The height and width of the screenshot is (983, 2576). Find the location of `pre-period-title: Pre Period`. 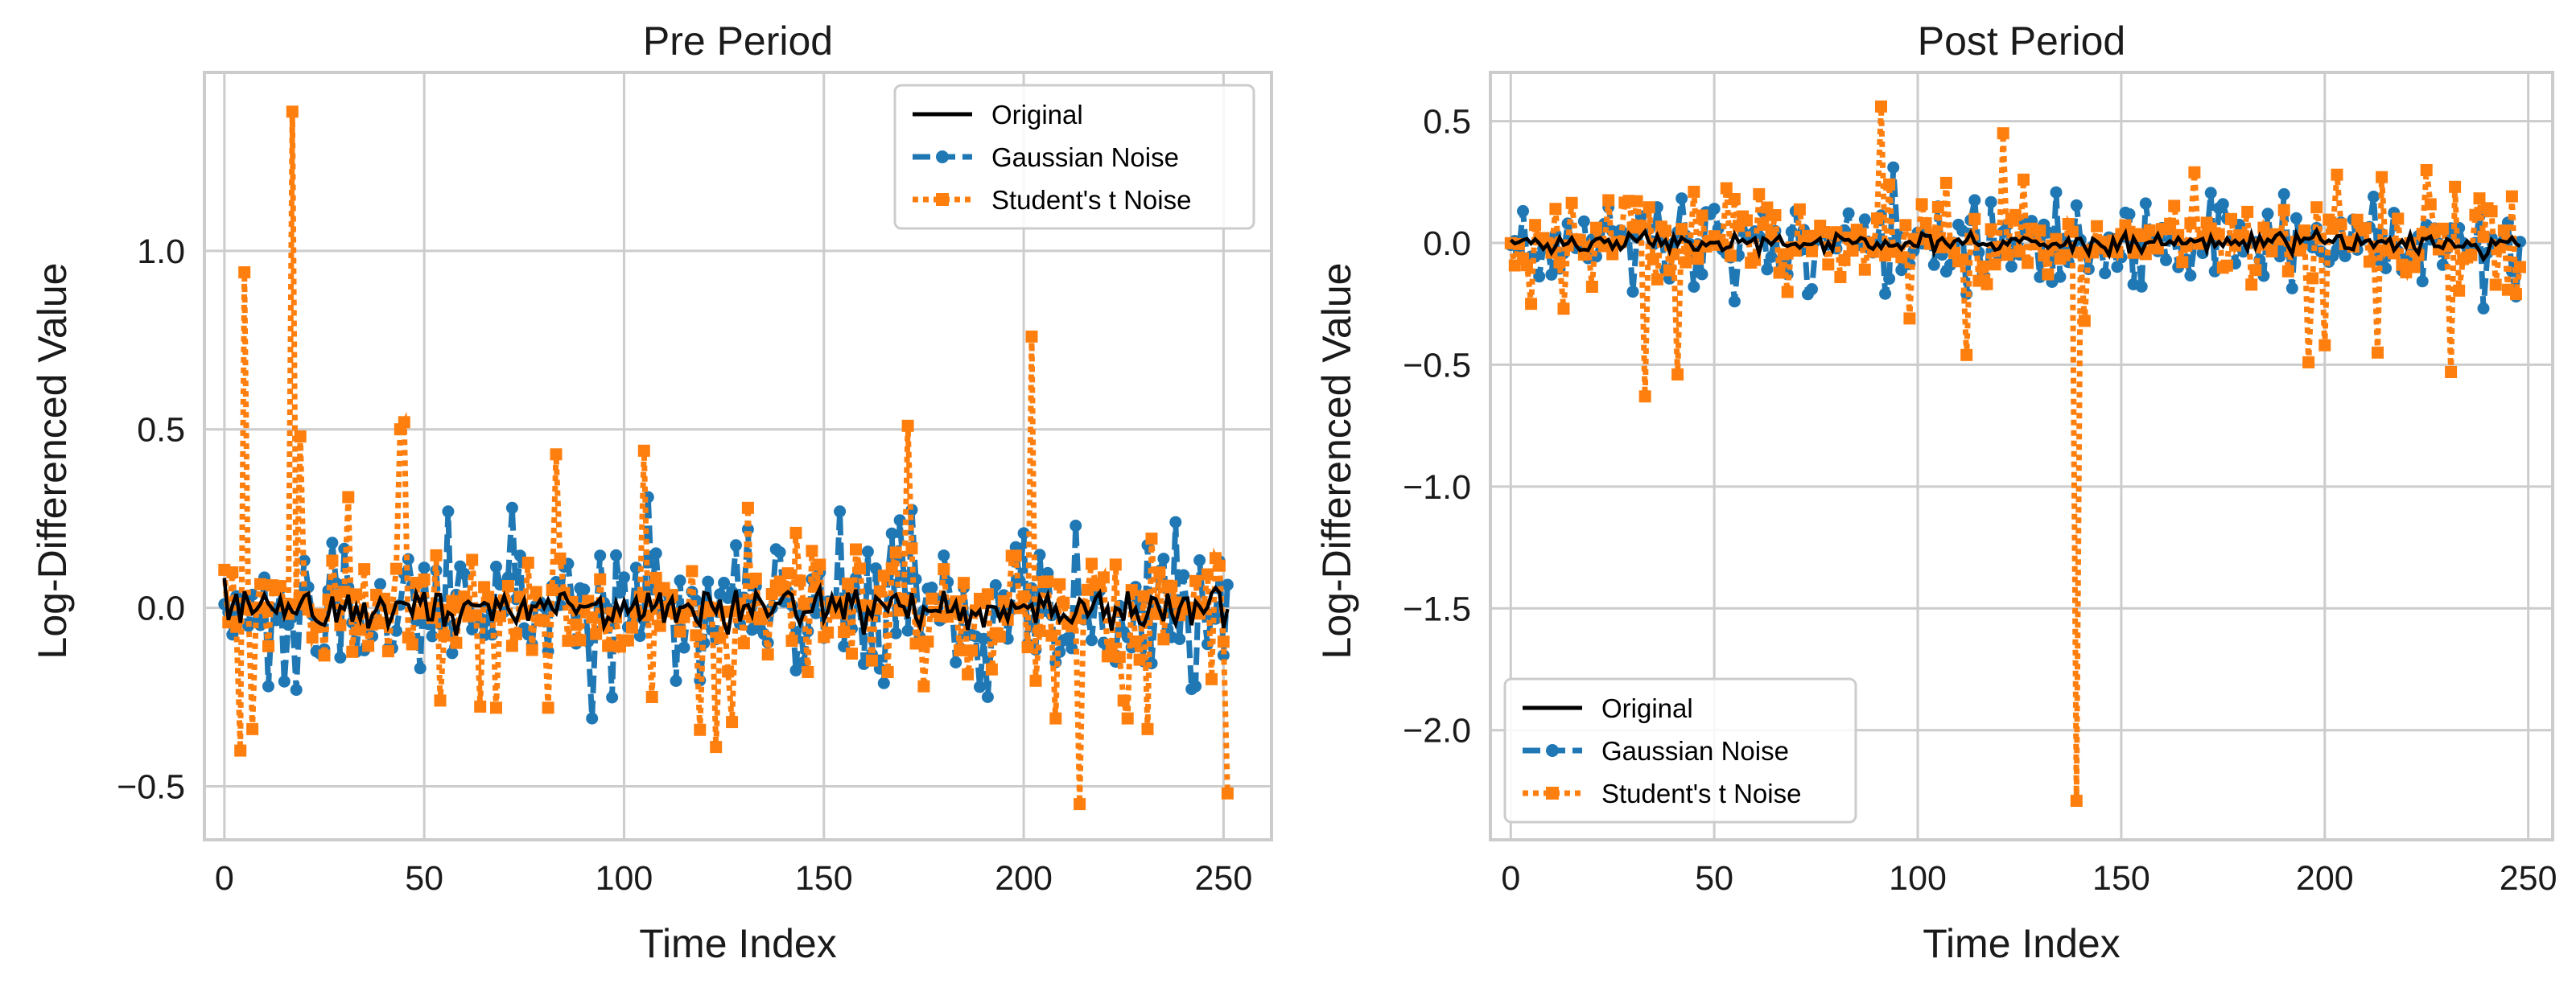

pre-period-title: Pre Period is located at coordinates (738, 41).